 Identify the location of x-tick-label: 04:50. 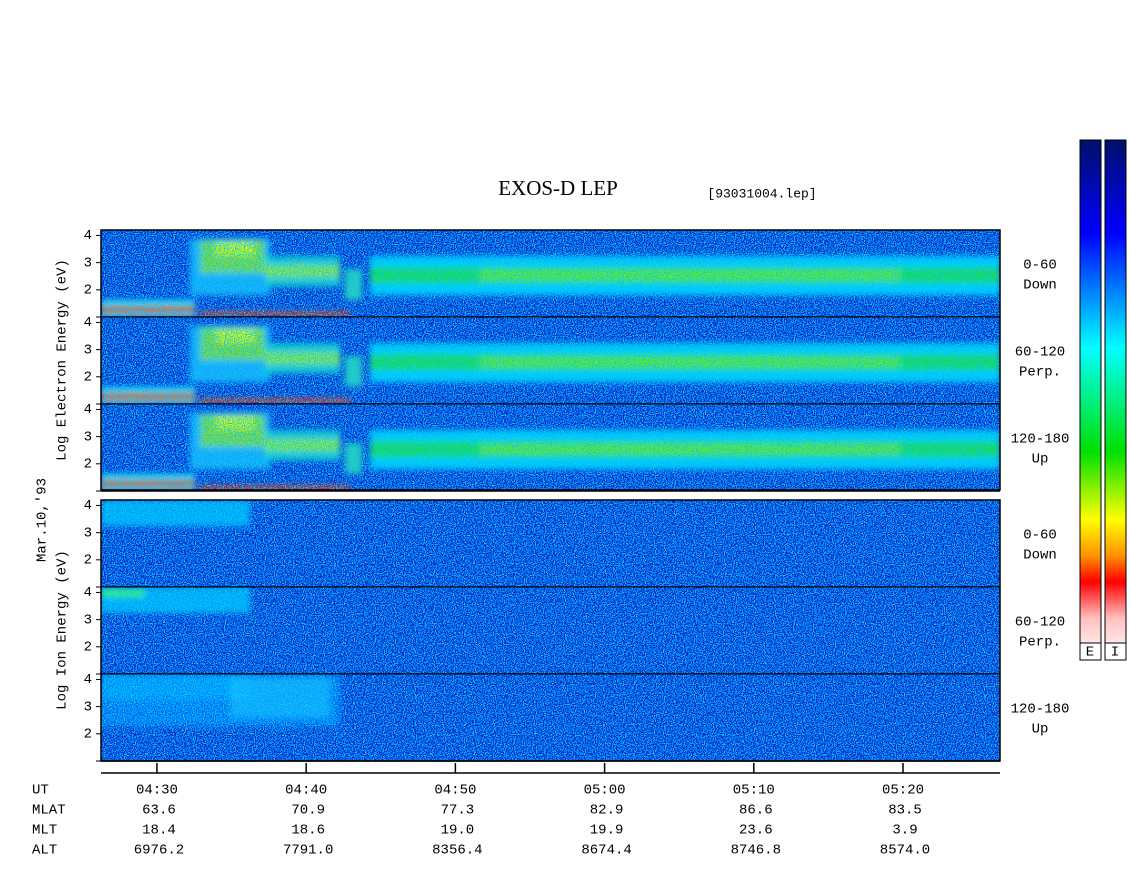
(455, 791).